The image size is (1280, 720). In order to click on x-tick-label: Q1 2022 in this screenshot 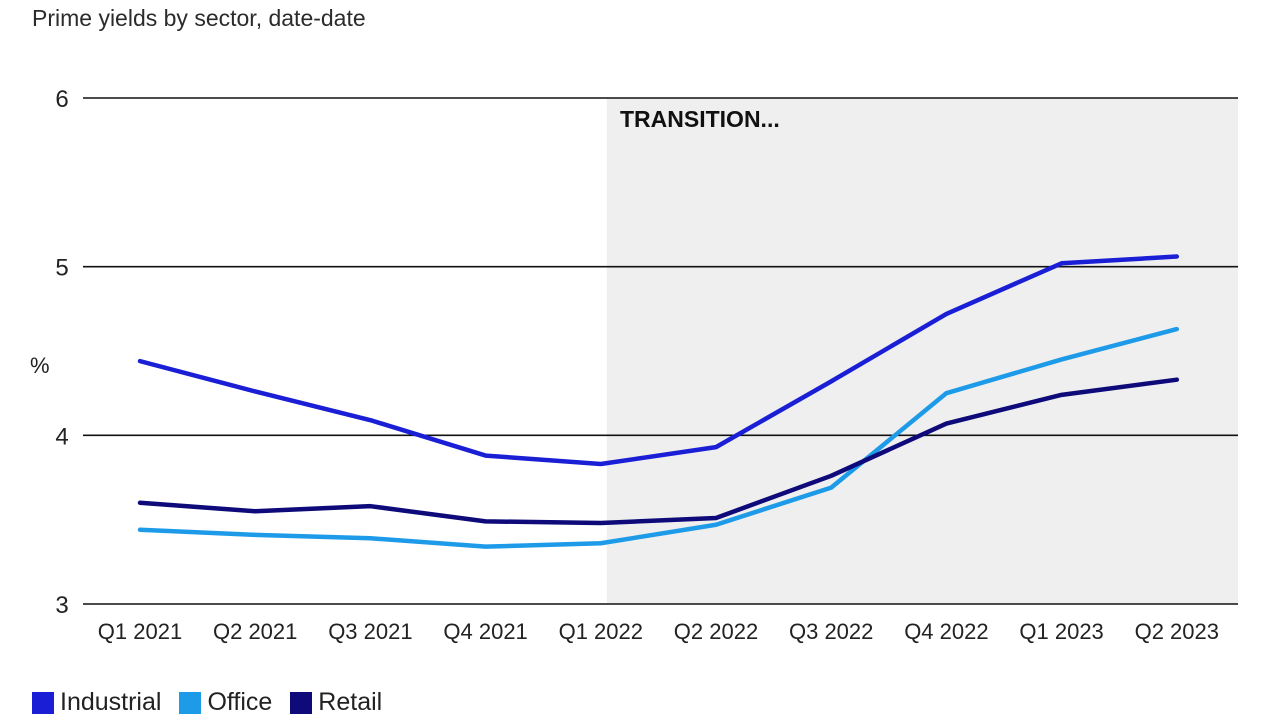, I will do `click(601, 631)`.